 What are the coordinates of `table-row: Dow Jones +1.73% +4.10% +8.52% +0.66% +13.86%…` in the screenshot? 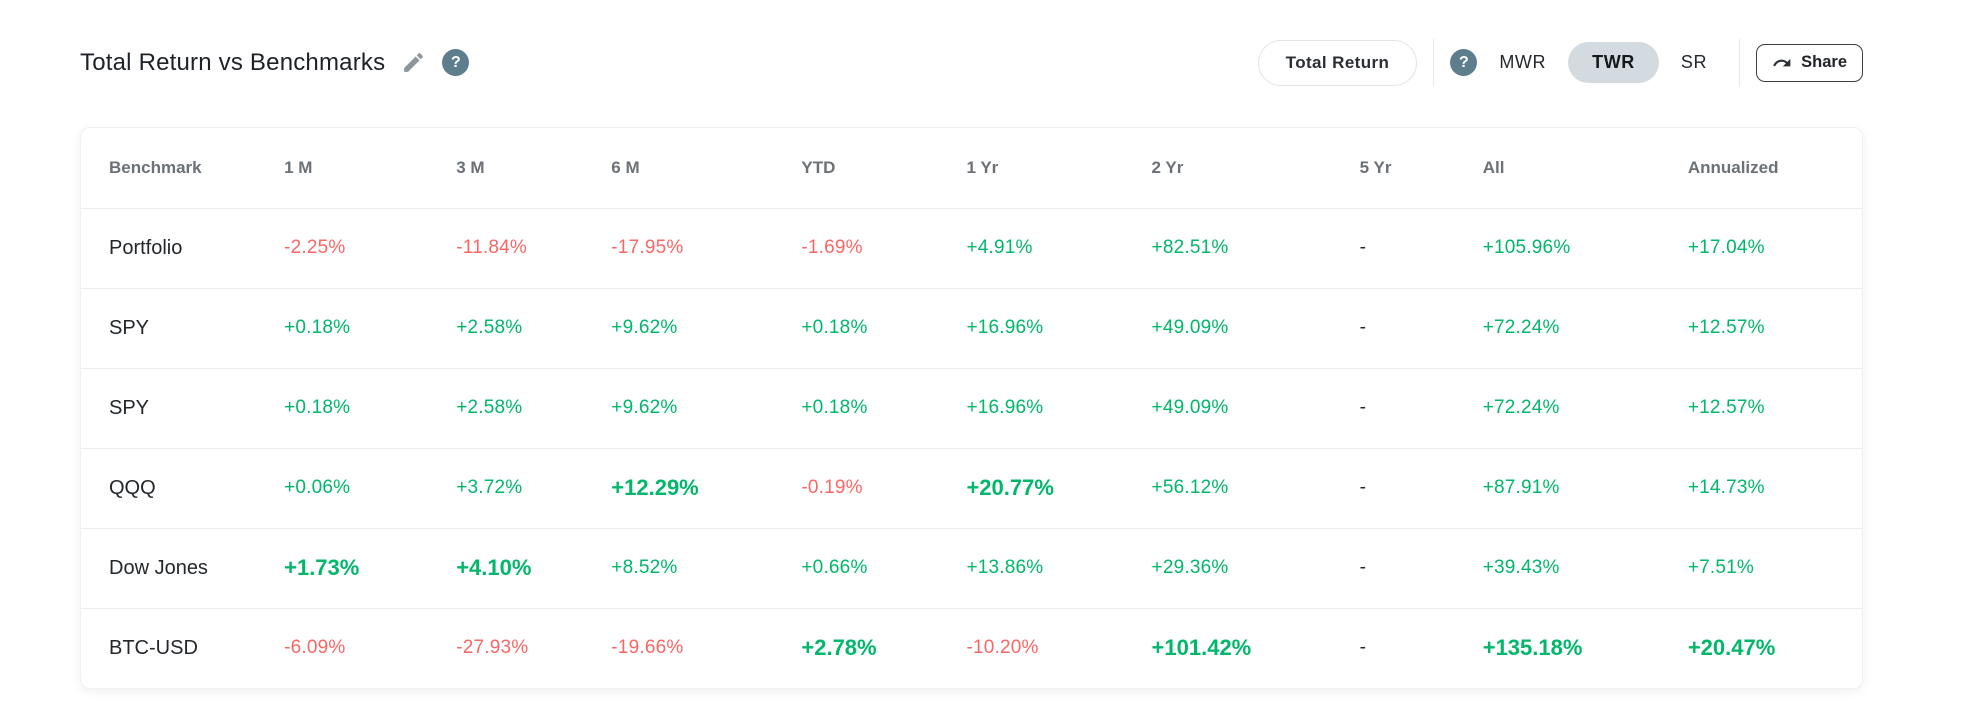 It's located at (971, 568).